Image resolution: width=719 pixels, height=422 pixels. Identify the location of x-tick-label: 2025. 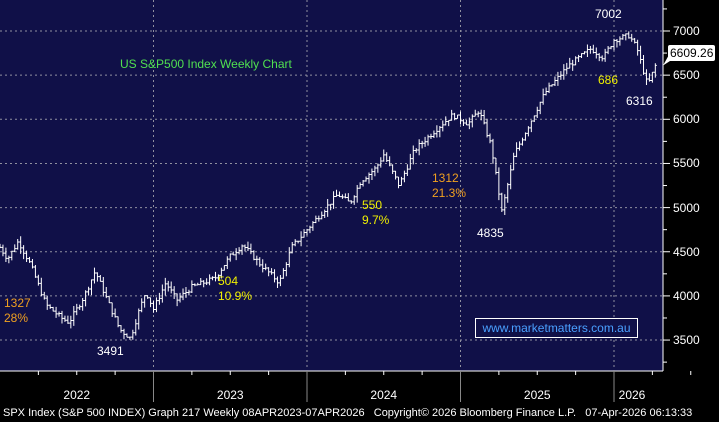
(537, 395).